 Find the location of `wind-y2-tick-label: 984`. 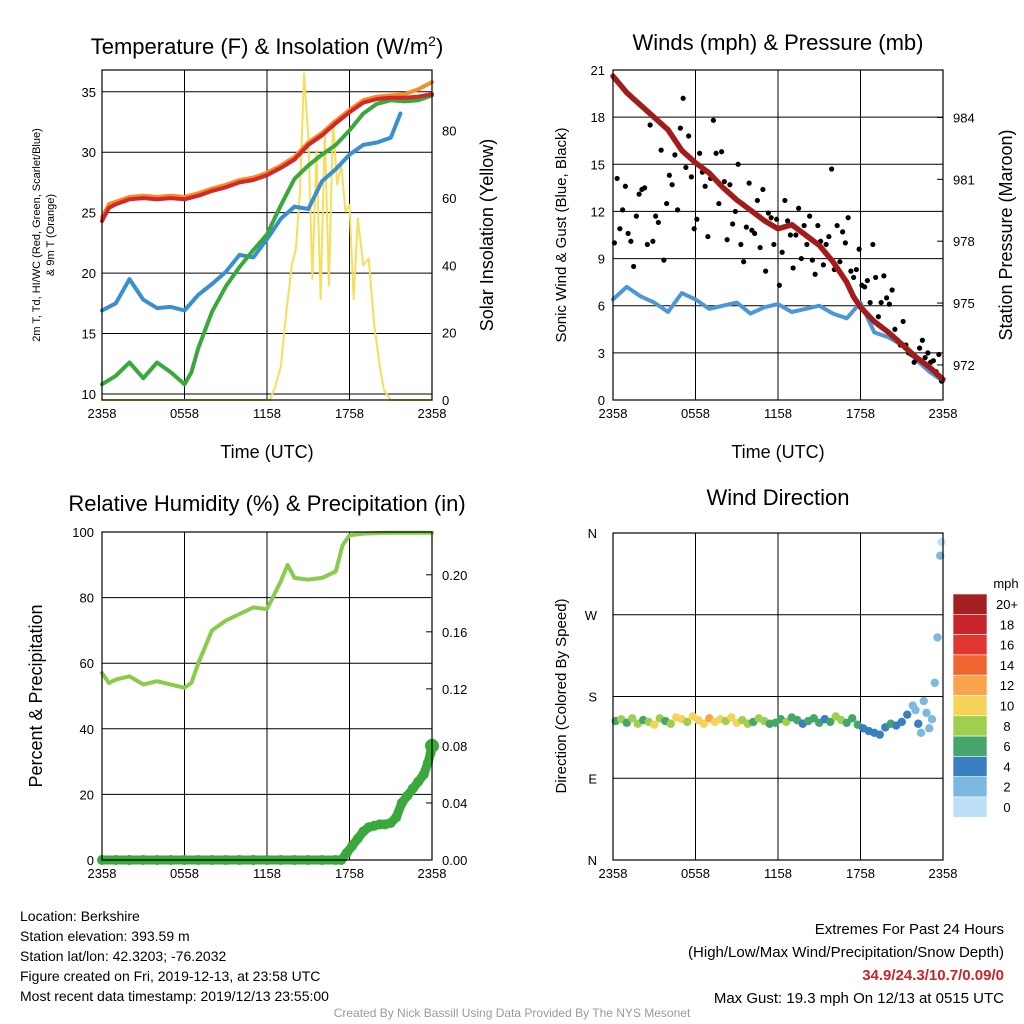

wind-y2-tick-label: 984 is located at coordinates (964, 117).